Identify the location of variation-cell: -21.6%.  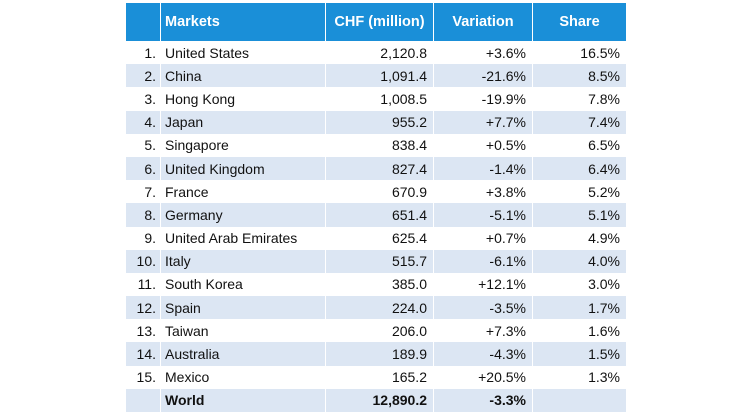
(483, 76).